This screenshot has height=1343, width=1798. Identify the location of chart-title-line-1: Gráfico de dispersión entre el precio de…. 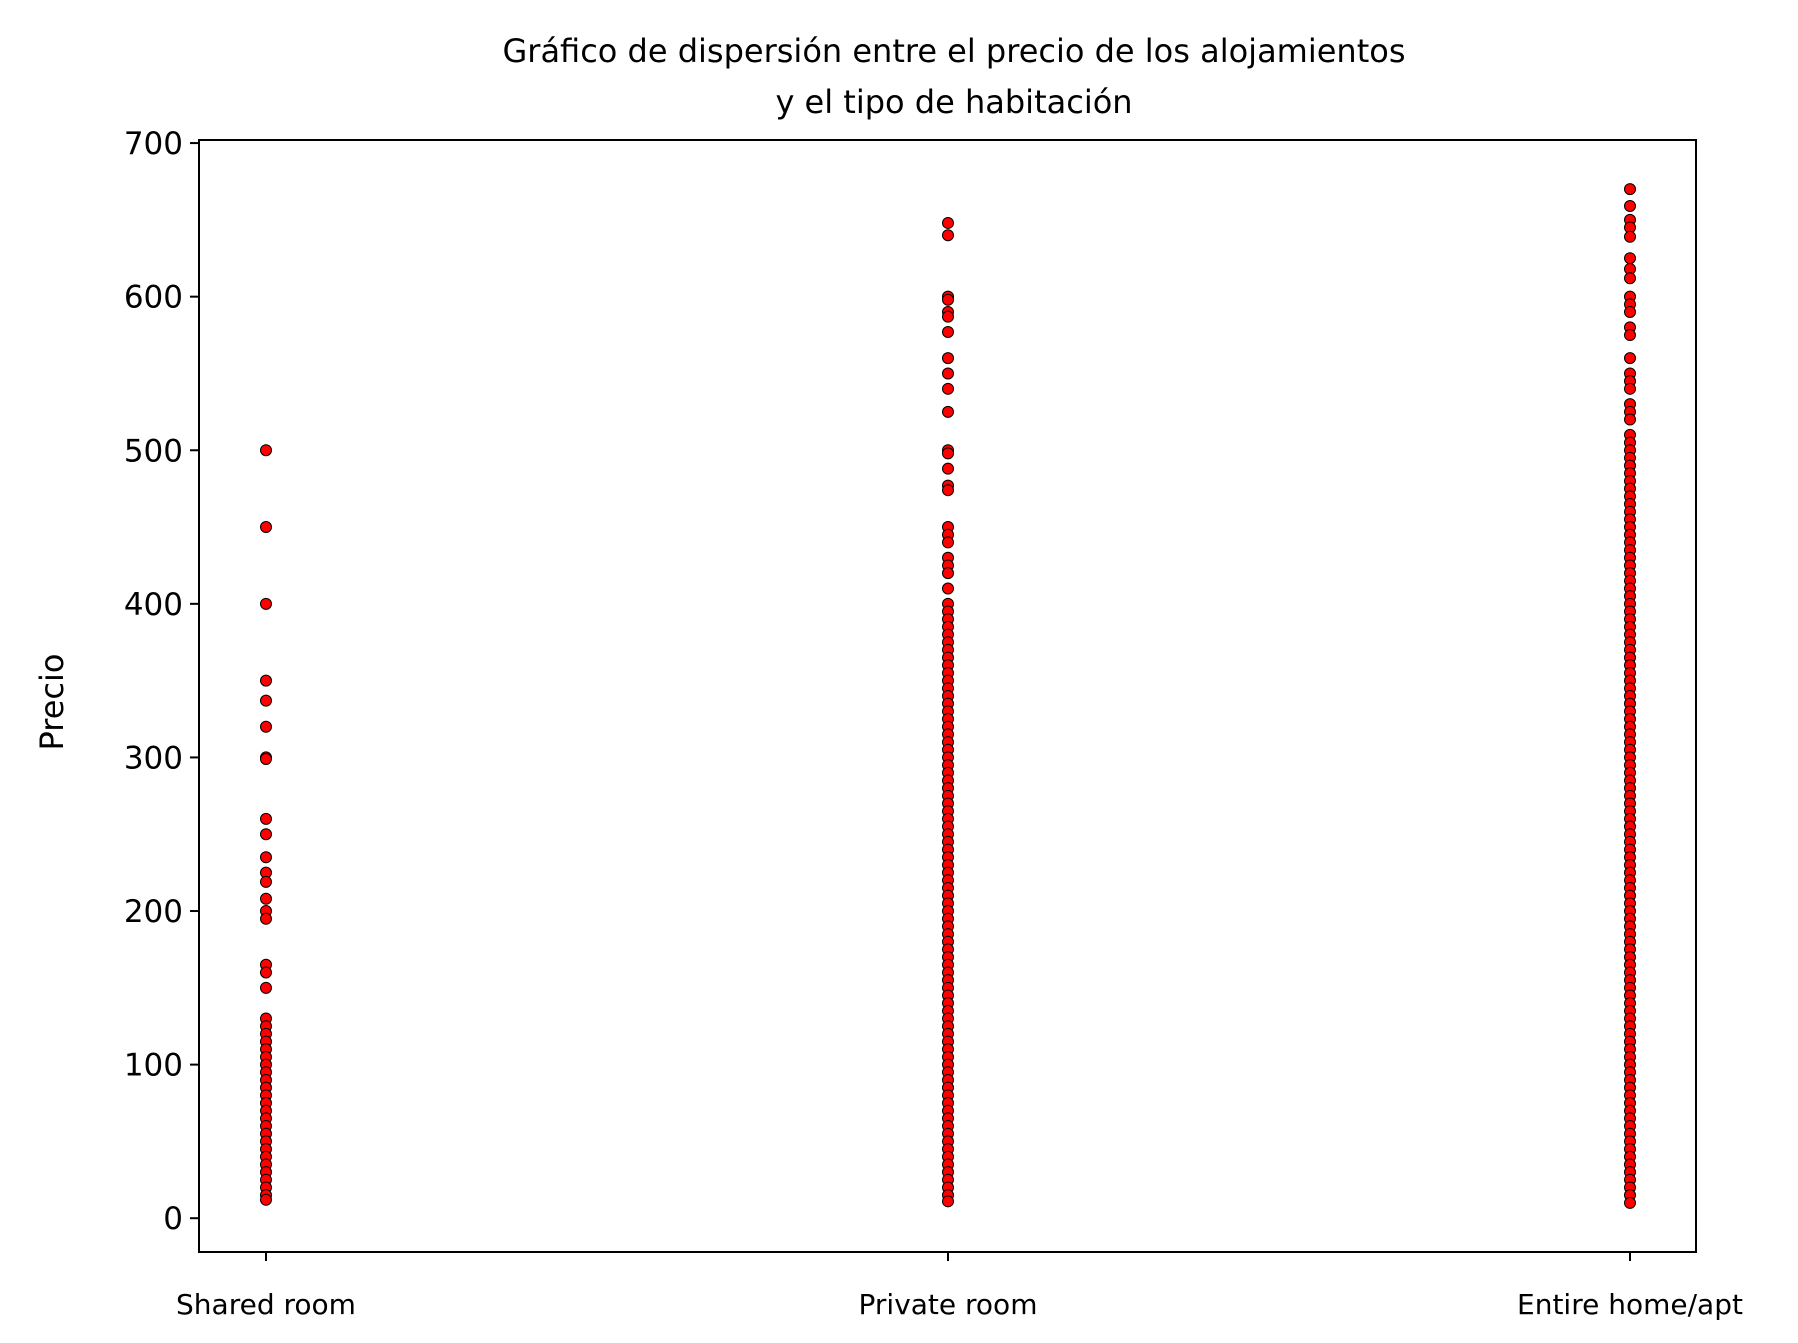
(953, 51).